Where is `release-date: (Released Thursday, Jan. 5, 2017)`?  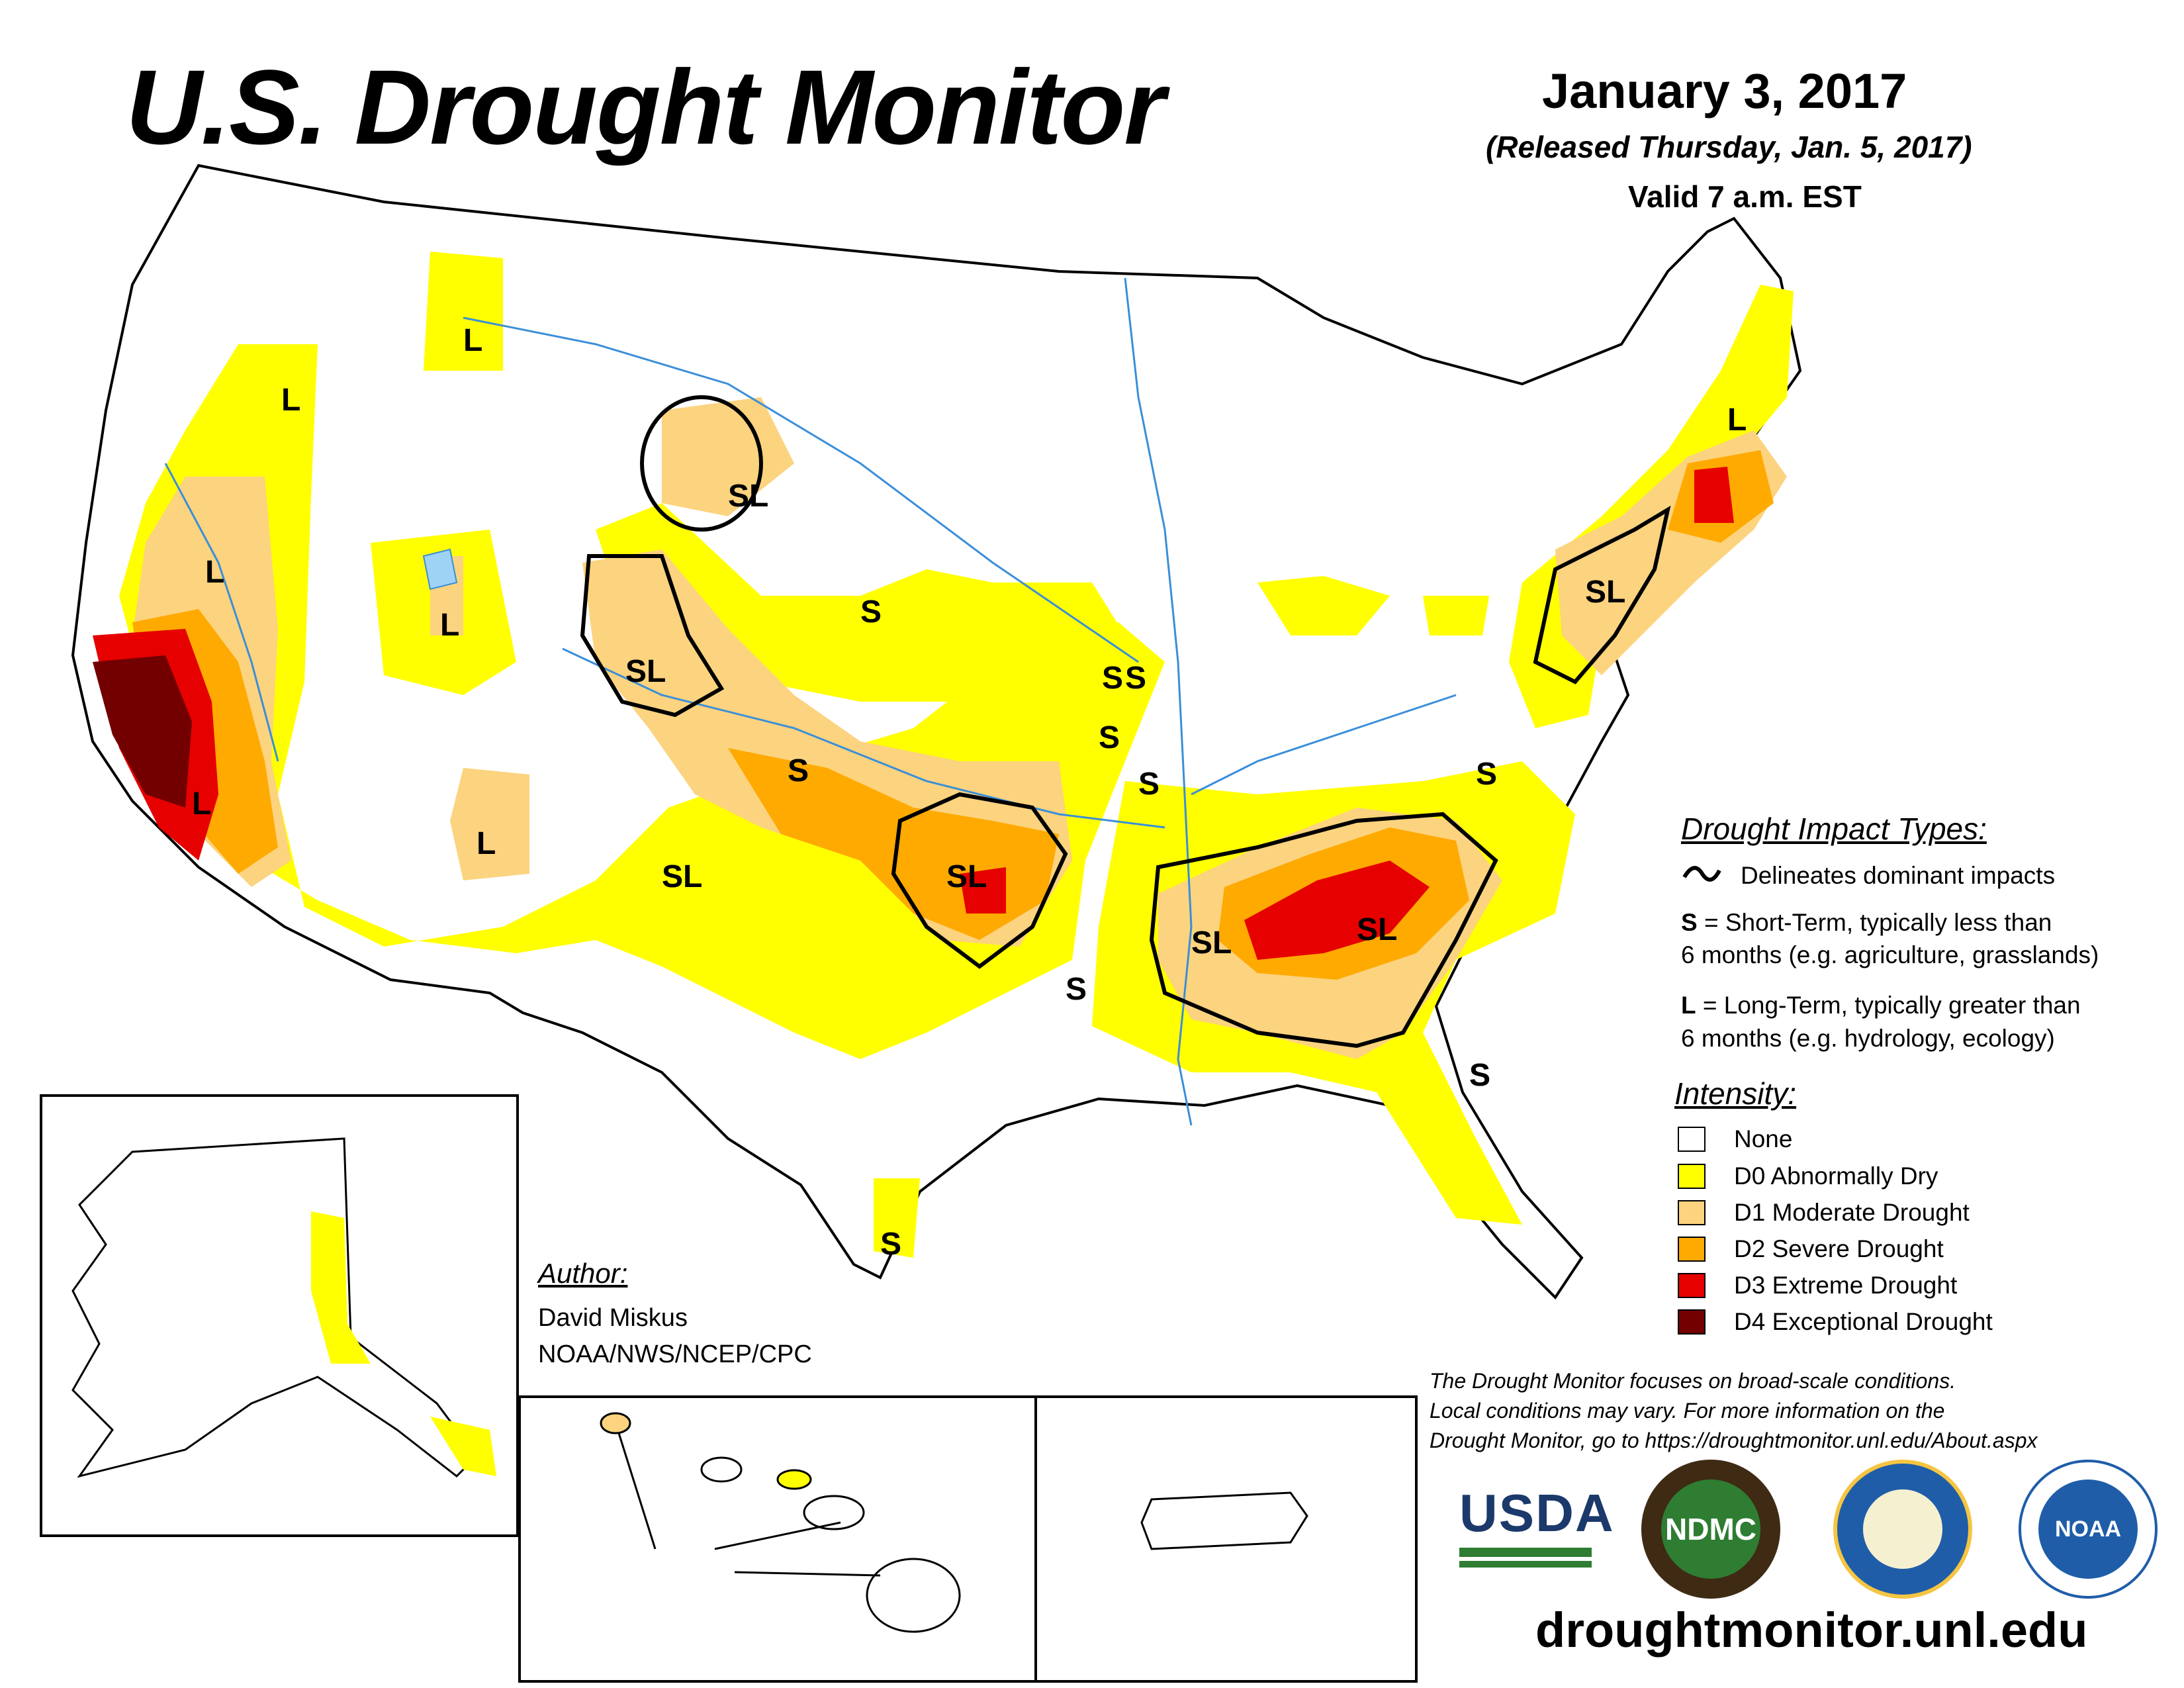 release-date: (Released Thursday, Jan. 5, 2017) is located at coordinates (1729, 147).